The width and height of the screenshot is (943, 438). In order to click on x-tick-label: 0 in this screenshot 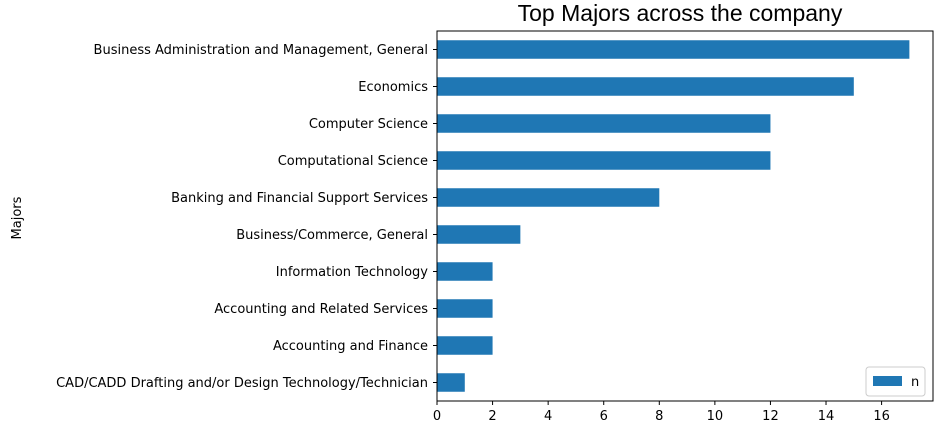, I will do `click(437, 416)`.